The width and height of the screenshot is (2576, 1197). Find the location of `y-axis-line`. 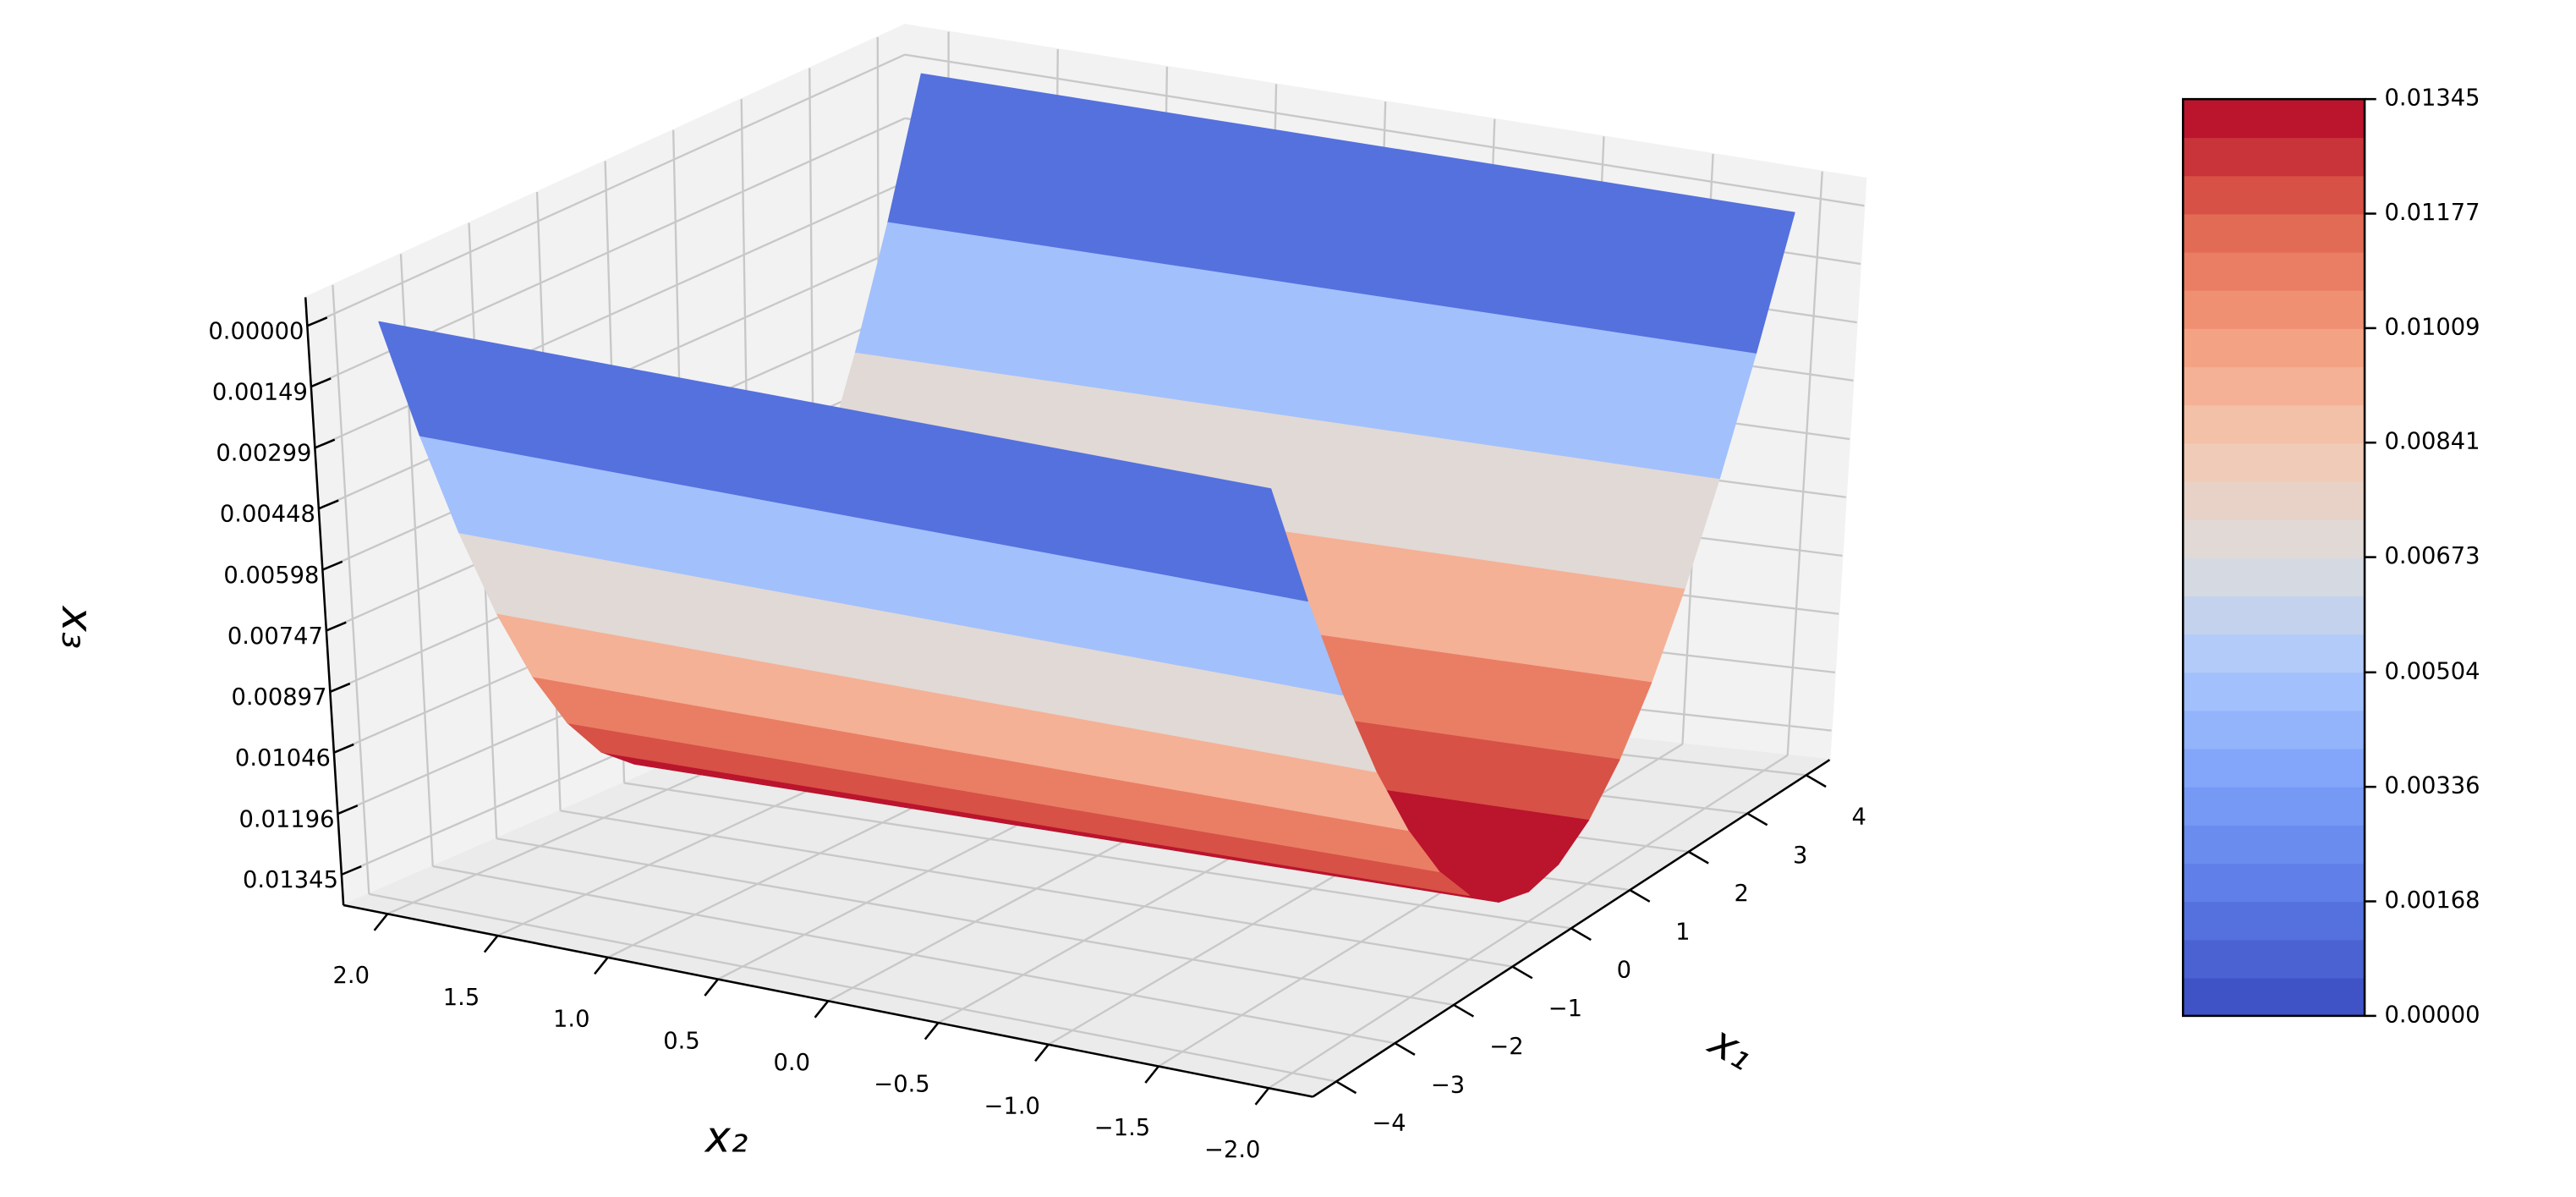

y-axis-line is located at coordinates (828, 1001).